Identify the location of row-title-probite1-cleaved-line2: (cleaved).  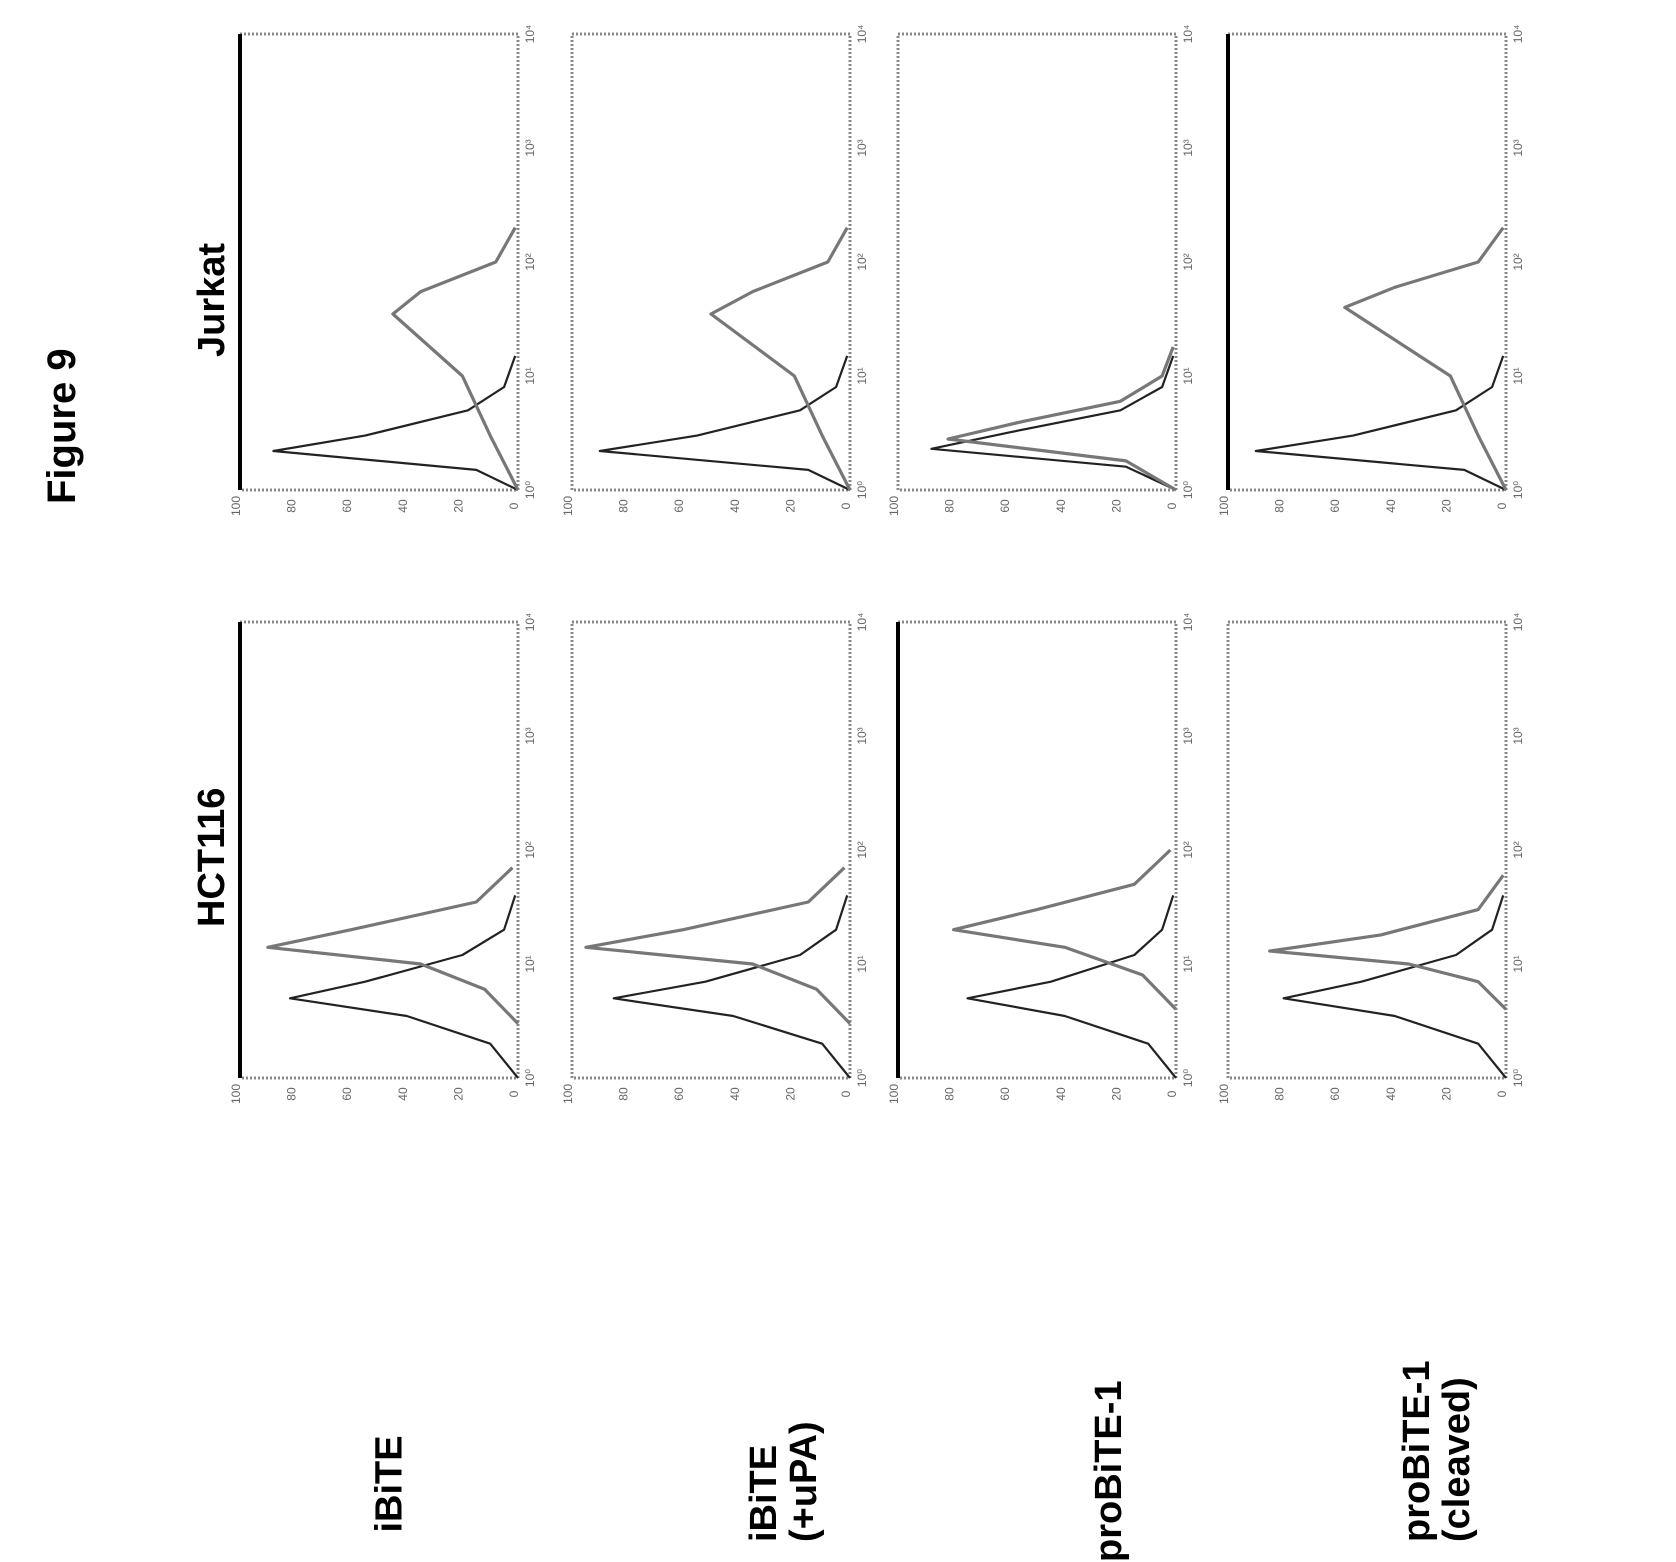
(1456, 1459).